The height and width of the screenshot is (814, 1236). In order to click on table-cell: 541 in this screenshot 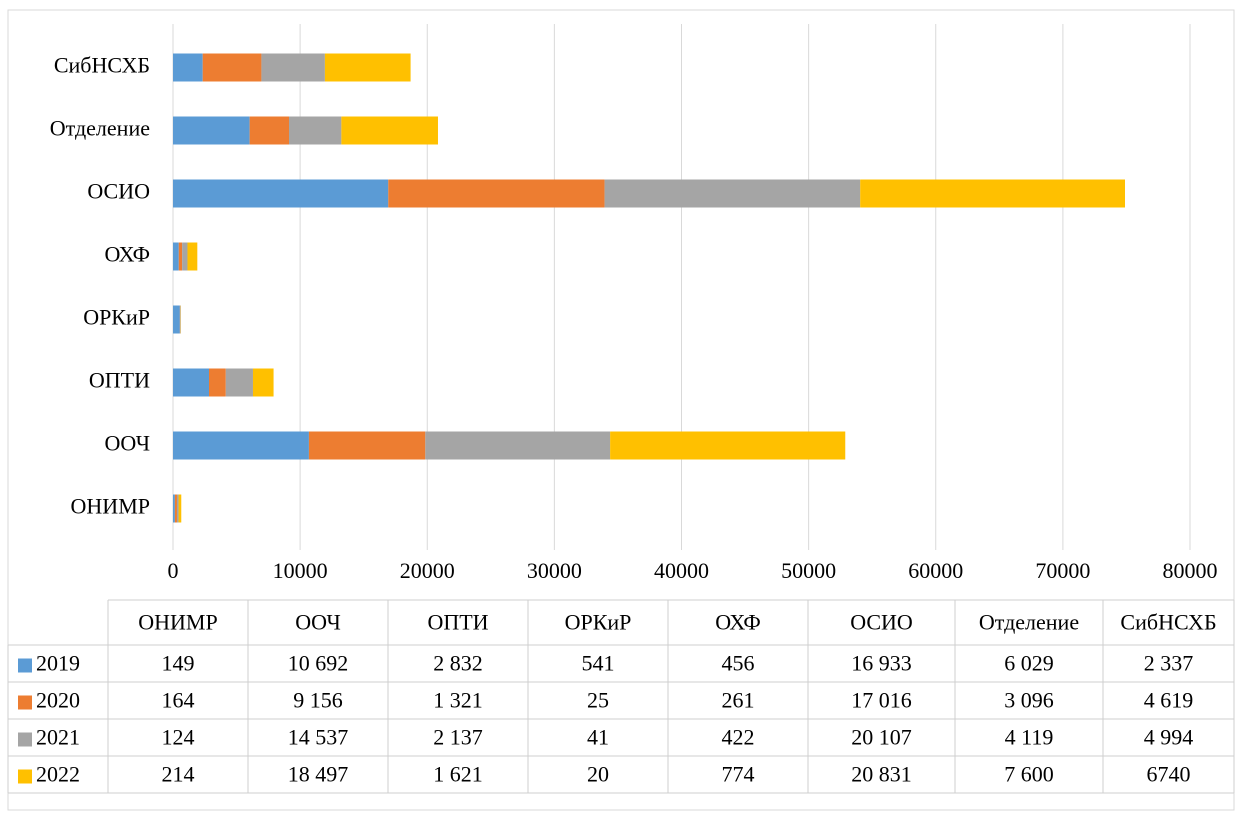, I will do `click(598, 663)`.